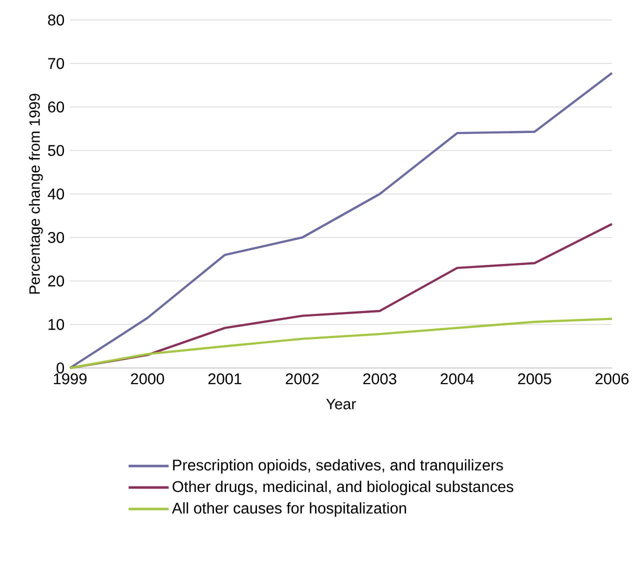  What do you see at coordinates (56, 106) in the screenshot?
I see `y-tick-label: 60` at bounding box center [56, 106].